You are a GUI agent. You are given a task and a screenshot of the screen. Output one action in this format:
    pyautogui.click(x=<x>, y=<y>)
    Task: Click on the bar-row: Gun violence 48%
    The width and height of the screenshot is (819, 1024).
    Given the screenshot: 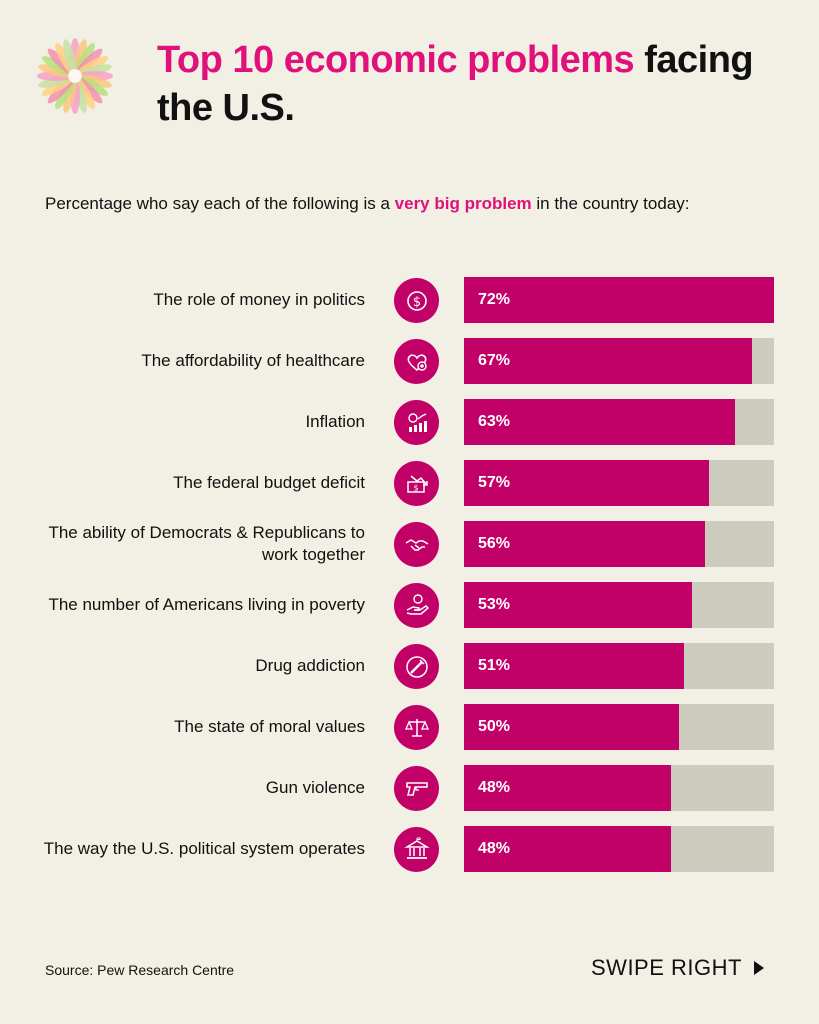 What is the action you would take?
    pyautogui.click(x=409, y=788)
    